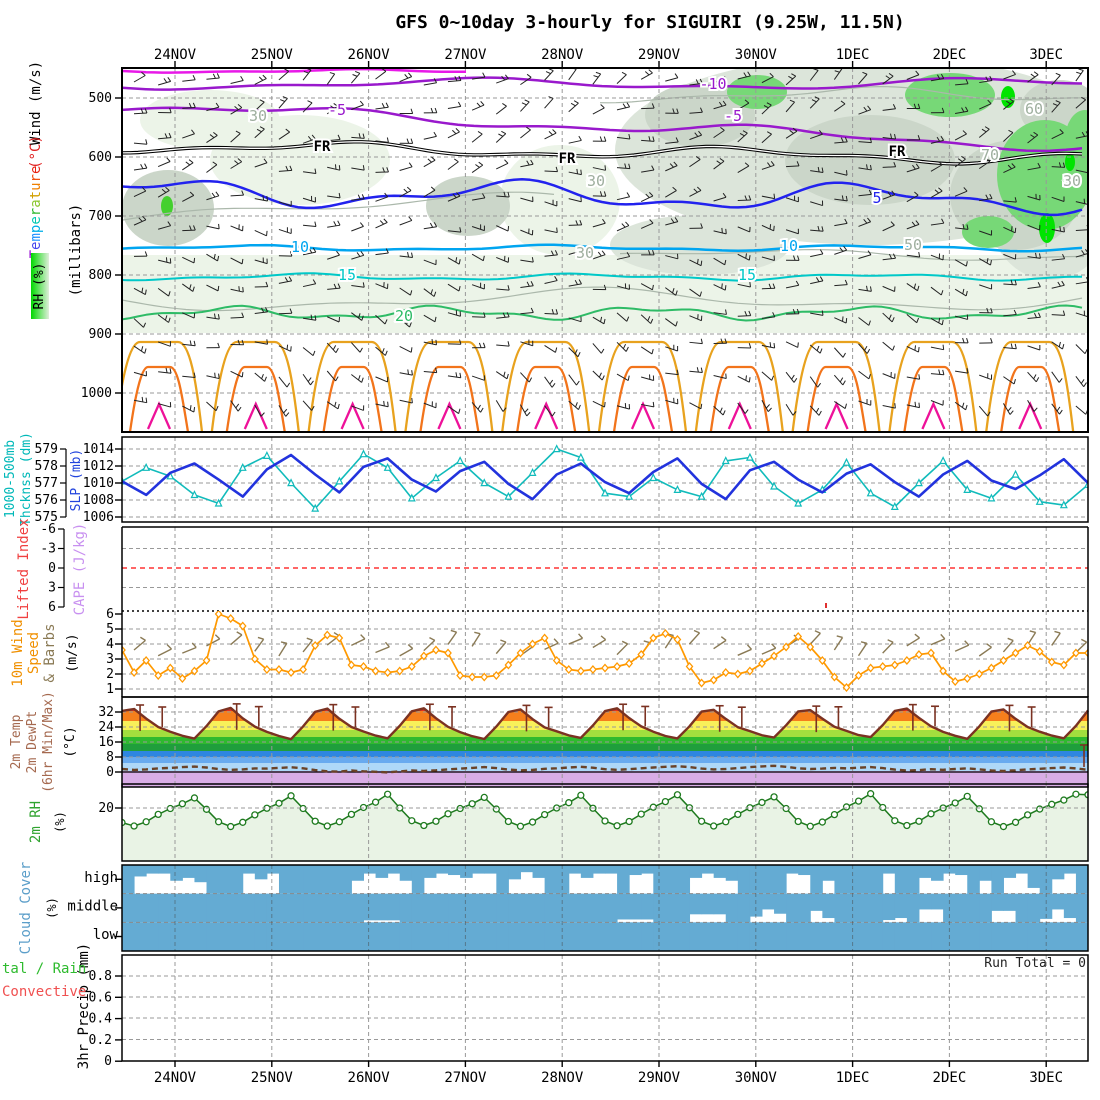 This screenshot has width=1100, height=1100. I want to click on rh-tick-label: 20, so click(106, 808).